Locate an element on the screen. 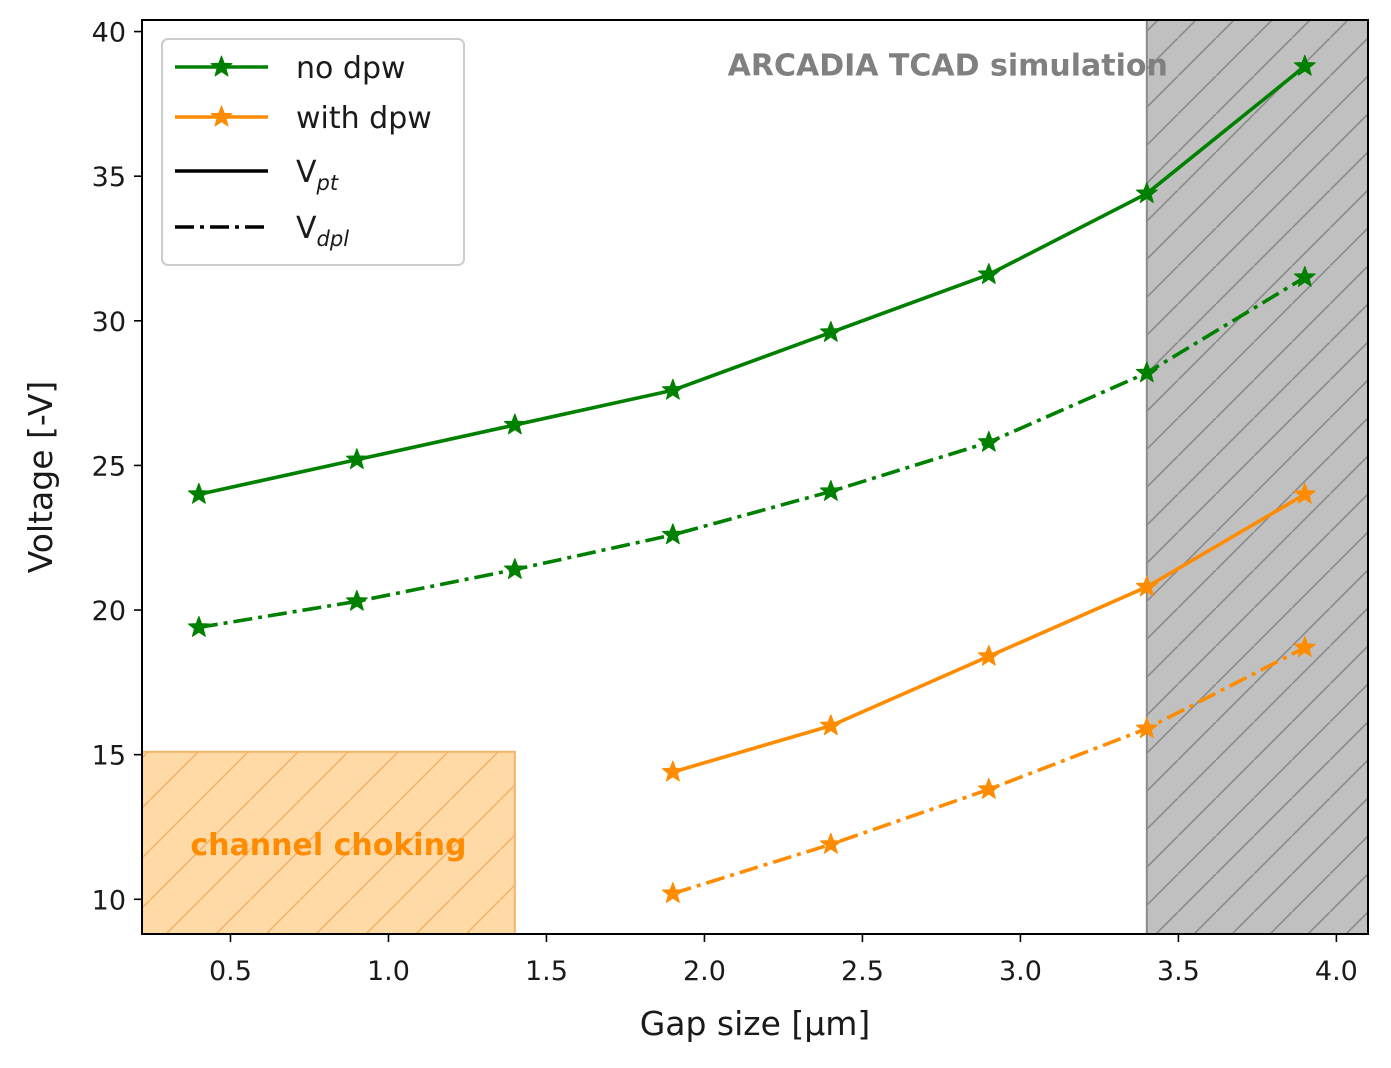  x-tick-label: 0.5 is located at coordinates (230, 971).